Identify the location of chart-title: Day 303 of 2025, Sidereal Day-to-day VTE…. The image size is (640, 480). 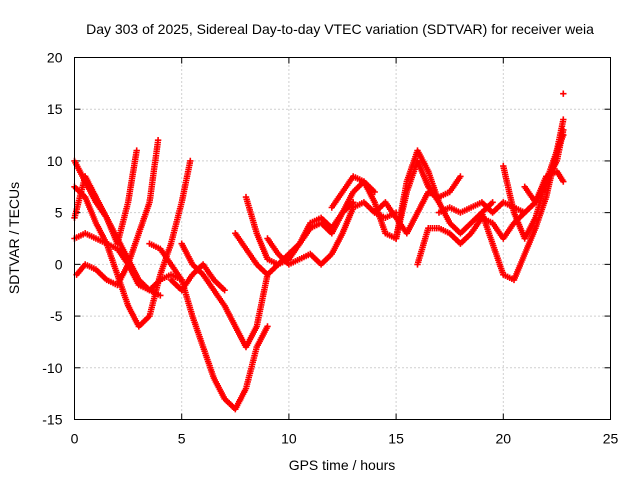
(340, 29).